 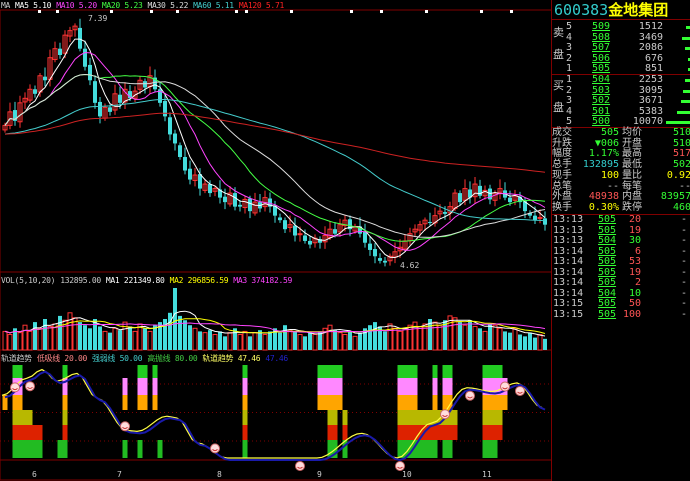 I want to click on sell-level-cell: 3, so click(x=569, y=47).